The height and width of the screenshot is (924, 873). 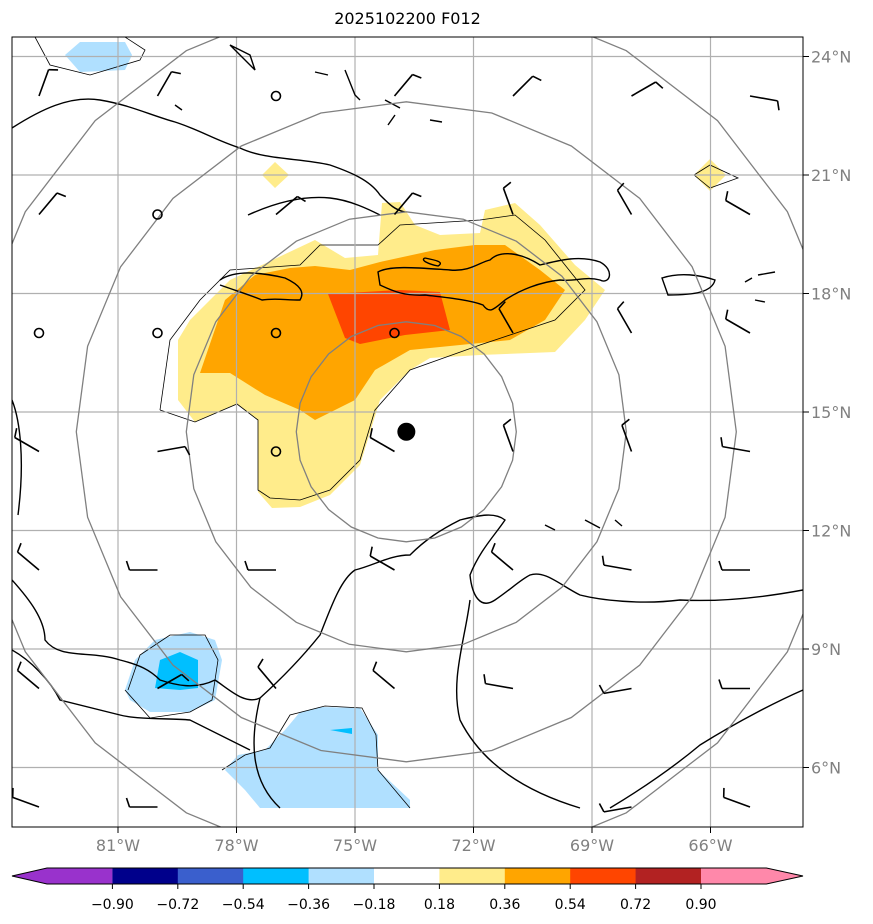 I want to click on y-tick-label: 6°N, so click(x=826, y=768).